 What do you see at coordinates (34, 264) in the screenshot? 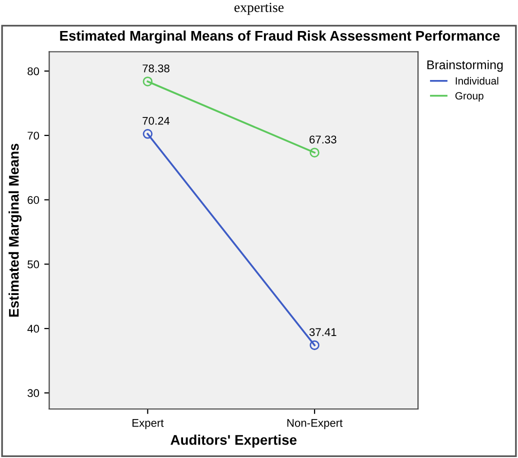
I see `y-tick-label: 50` at bounding box center [34, 264].